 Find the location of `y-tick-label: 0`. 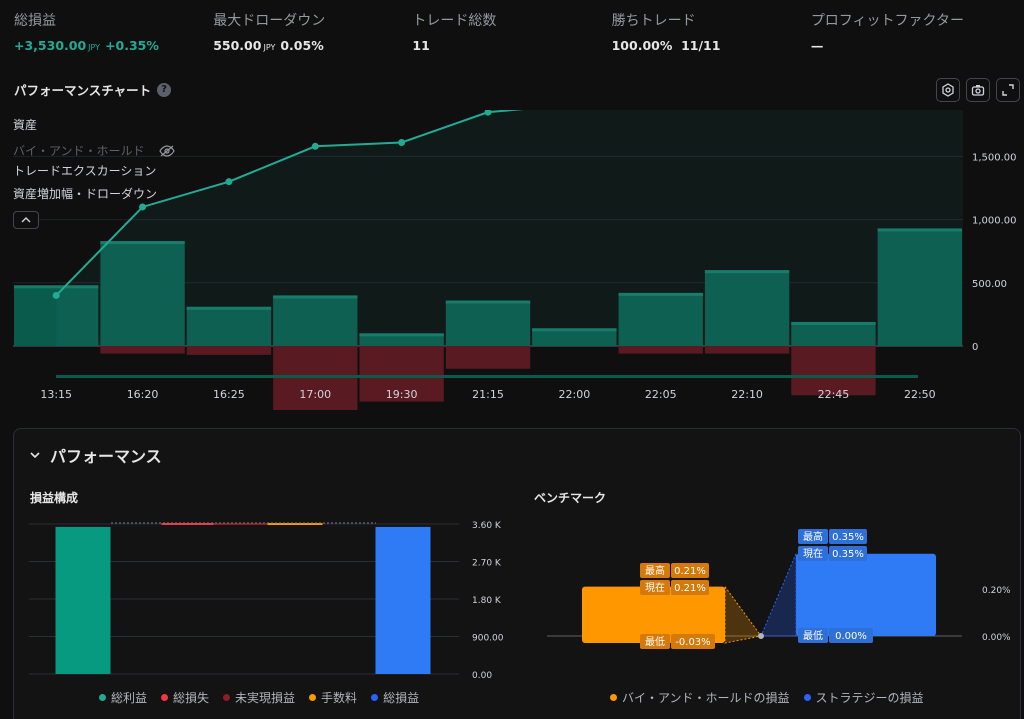

y-tick-label: 0 is located at coordinates (975, 347).